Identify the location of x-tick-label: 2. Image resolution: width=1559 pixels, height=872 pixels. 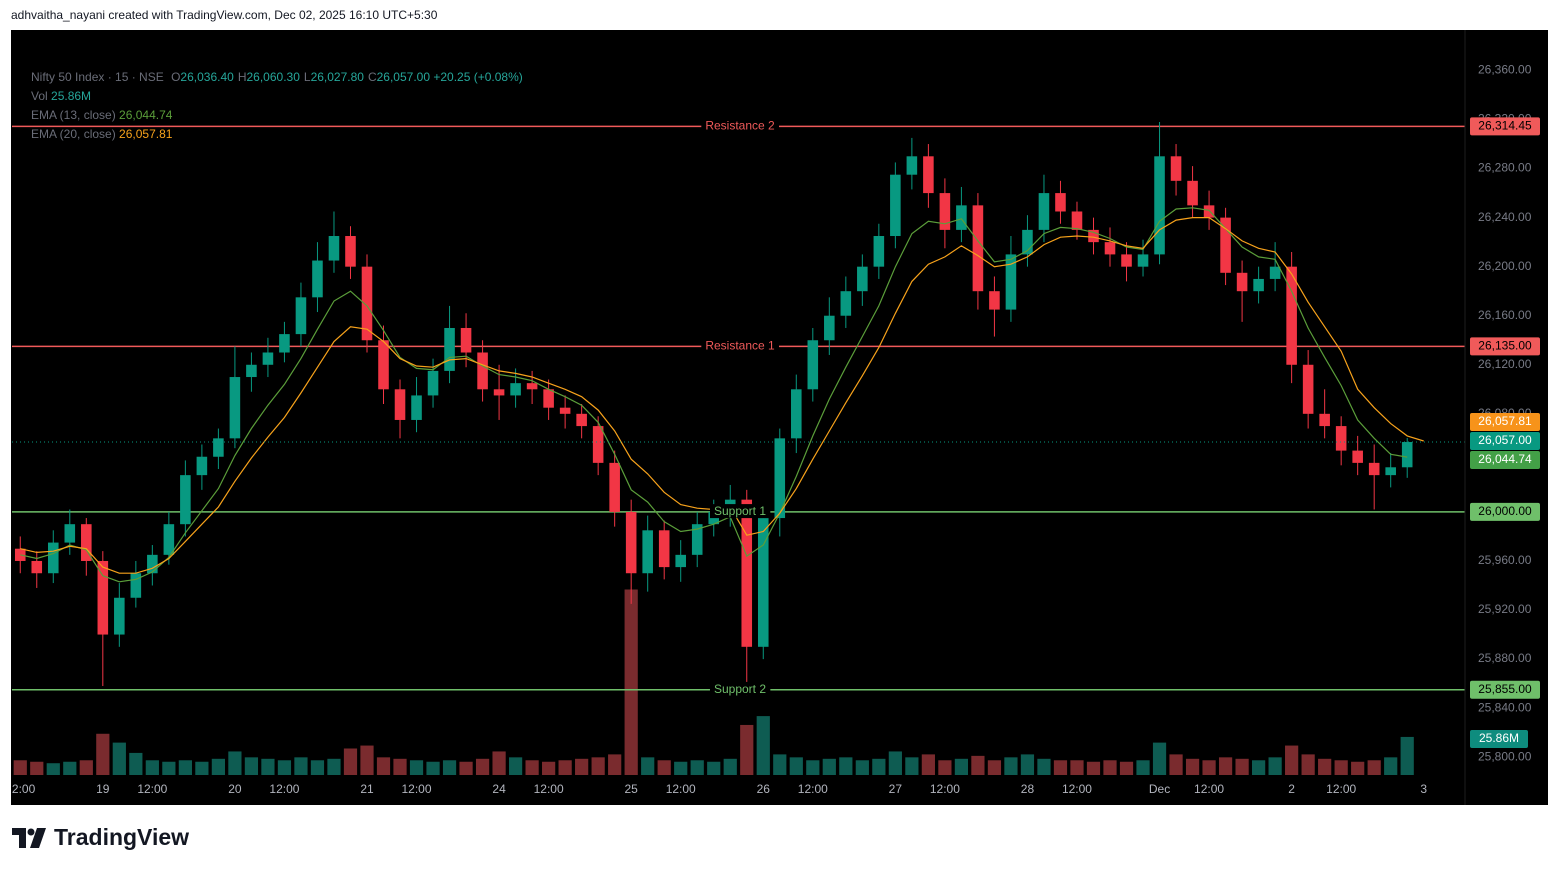
(1291, 789).